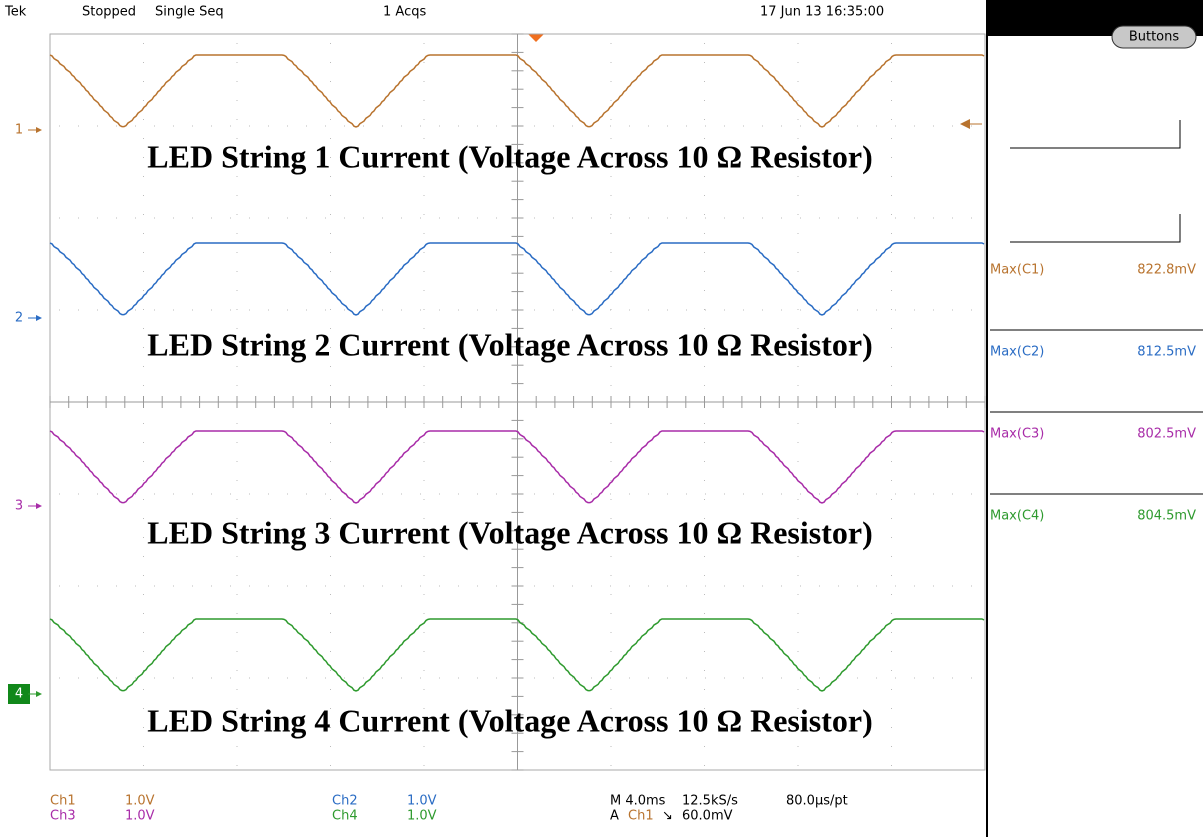  What do you see at coordinates (63, 801) in the screenshot?
I see `scale-channel: Ch1` at bounding box center [63, 801].